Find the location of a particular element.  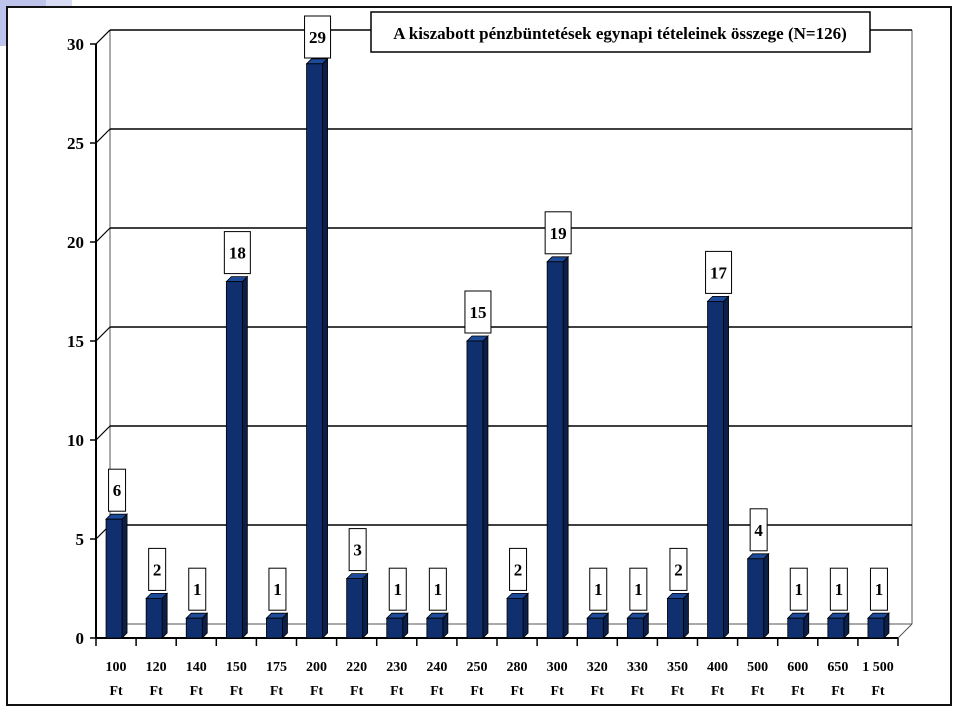

data-label: 19 is located at coordinates (558, 233).